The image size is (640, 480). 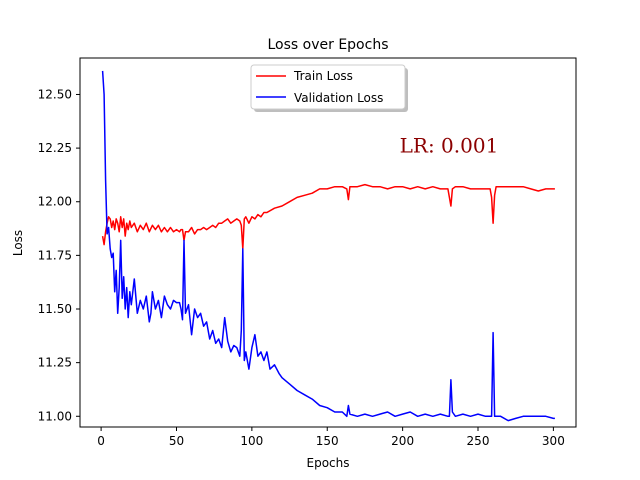 What do you see at coordinates (55, 255) in the screenshot?
I see `y-tick-label: 11.75` at bounding box center [55, 255].